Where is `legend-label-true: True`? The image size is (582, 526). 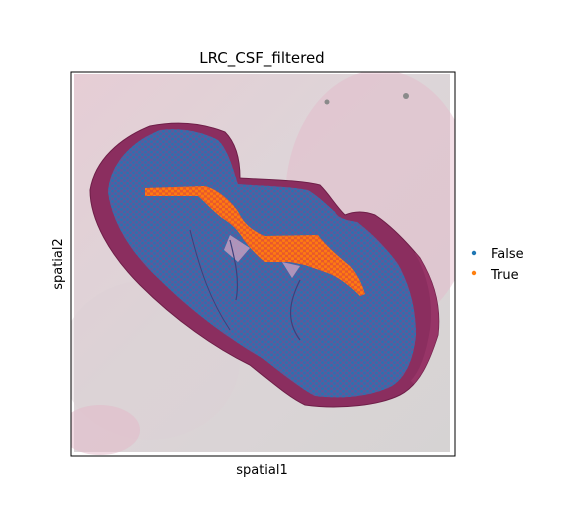 legend-label-true: True is located at coordinates (504, 275).